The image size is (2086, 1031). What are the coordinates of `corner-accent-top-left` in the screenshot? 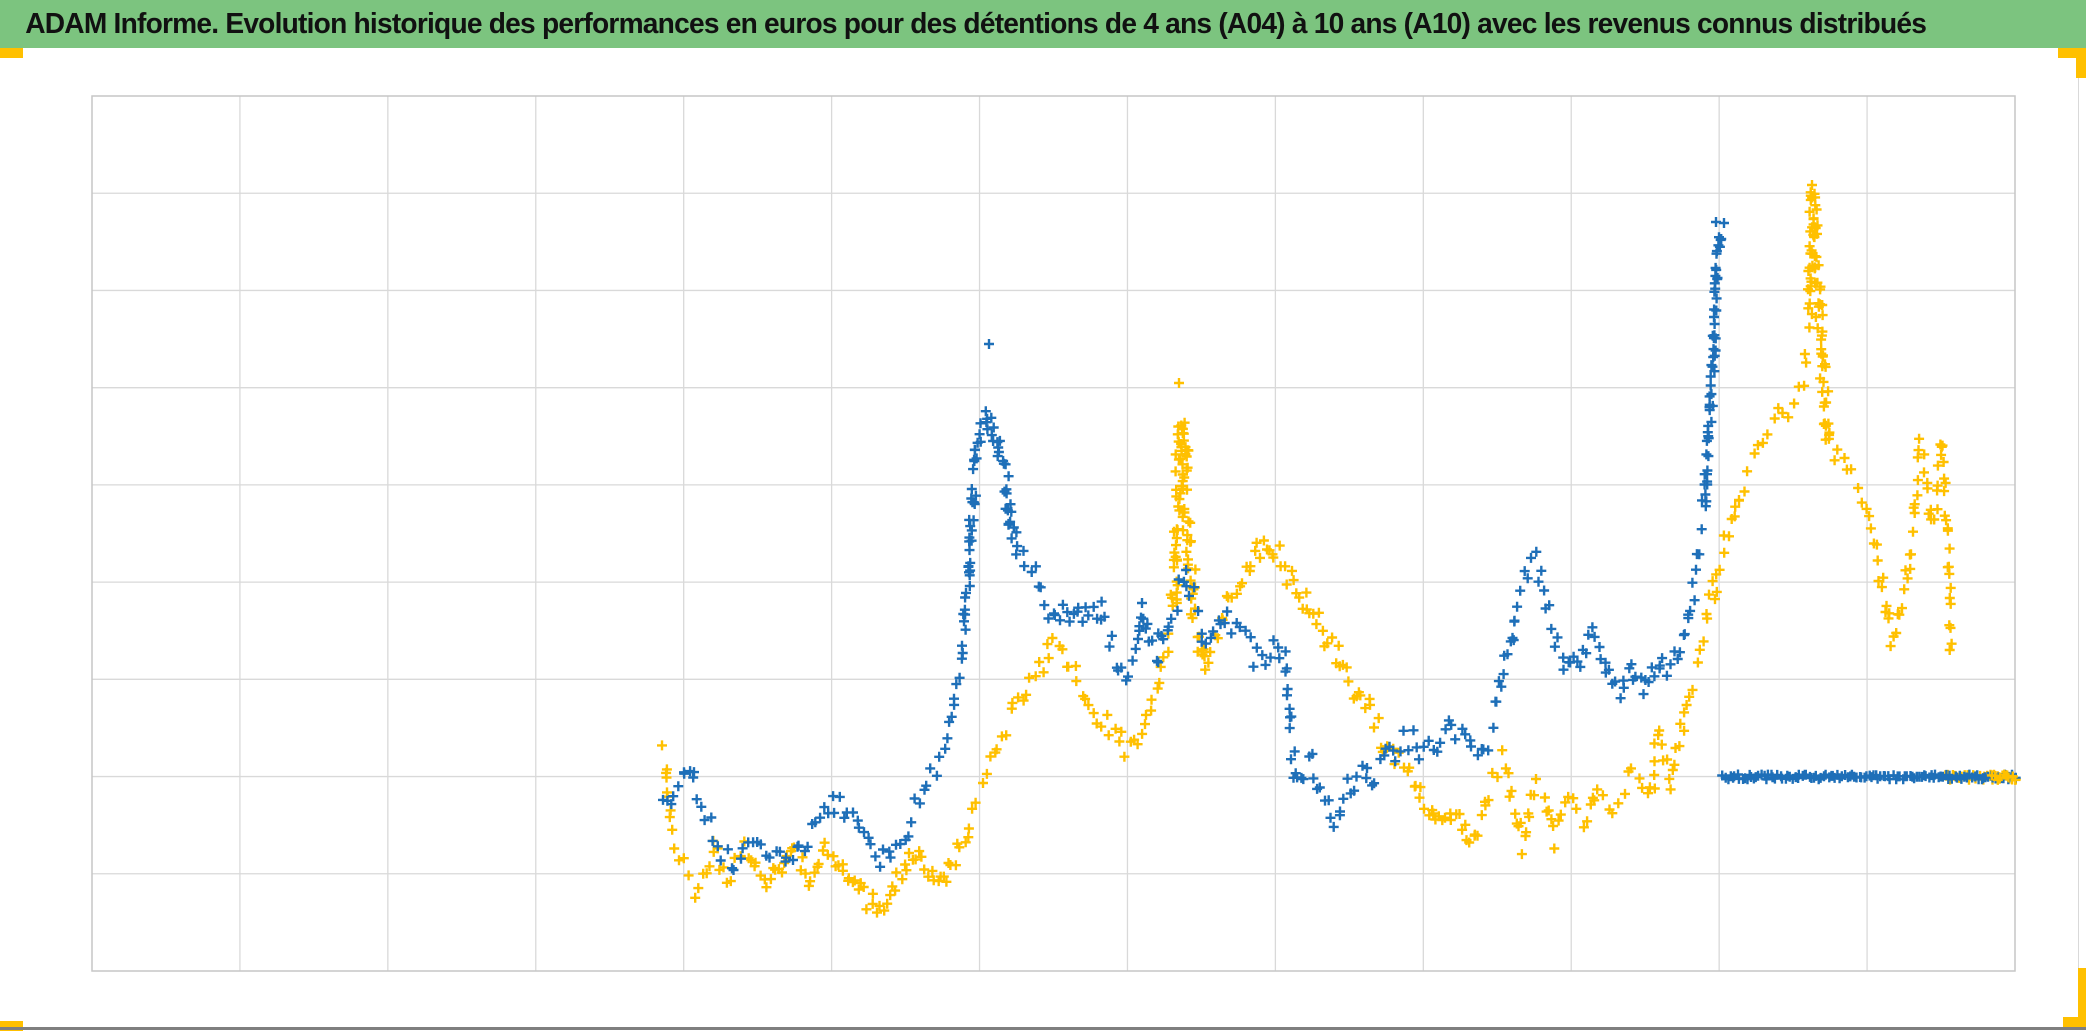 It's located at (11, 53).